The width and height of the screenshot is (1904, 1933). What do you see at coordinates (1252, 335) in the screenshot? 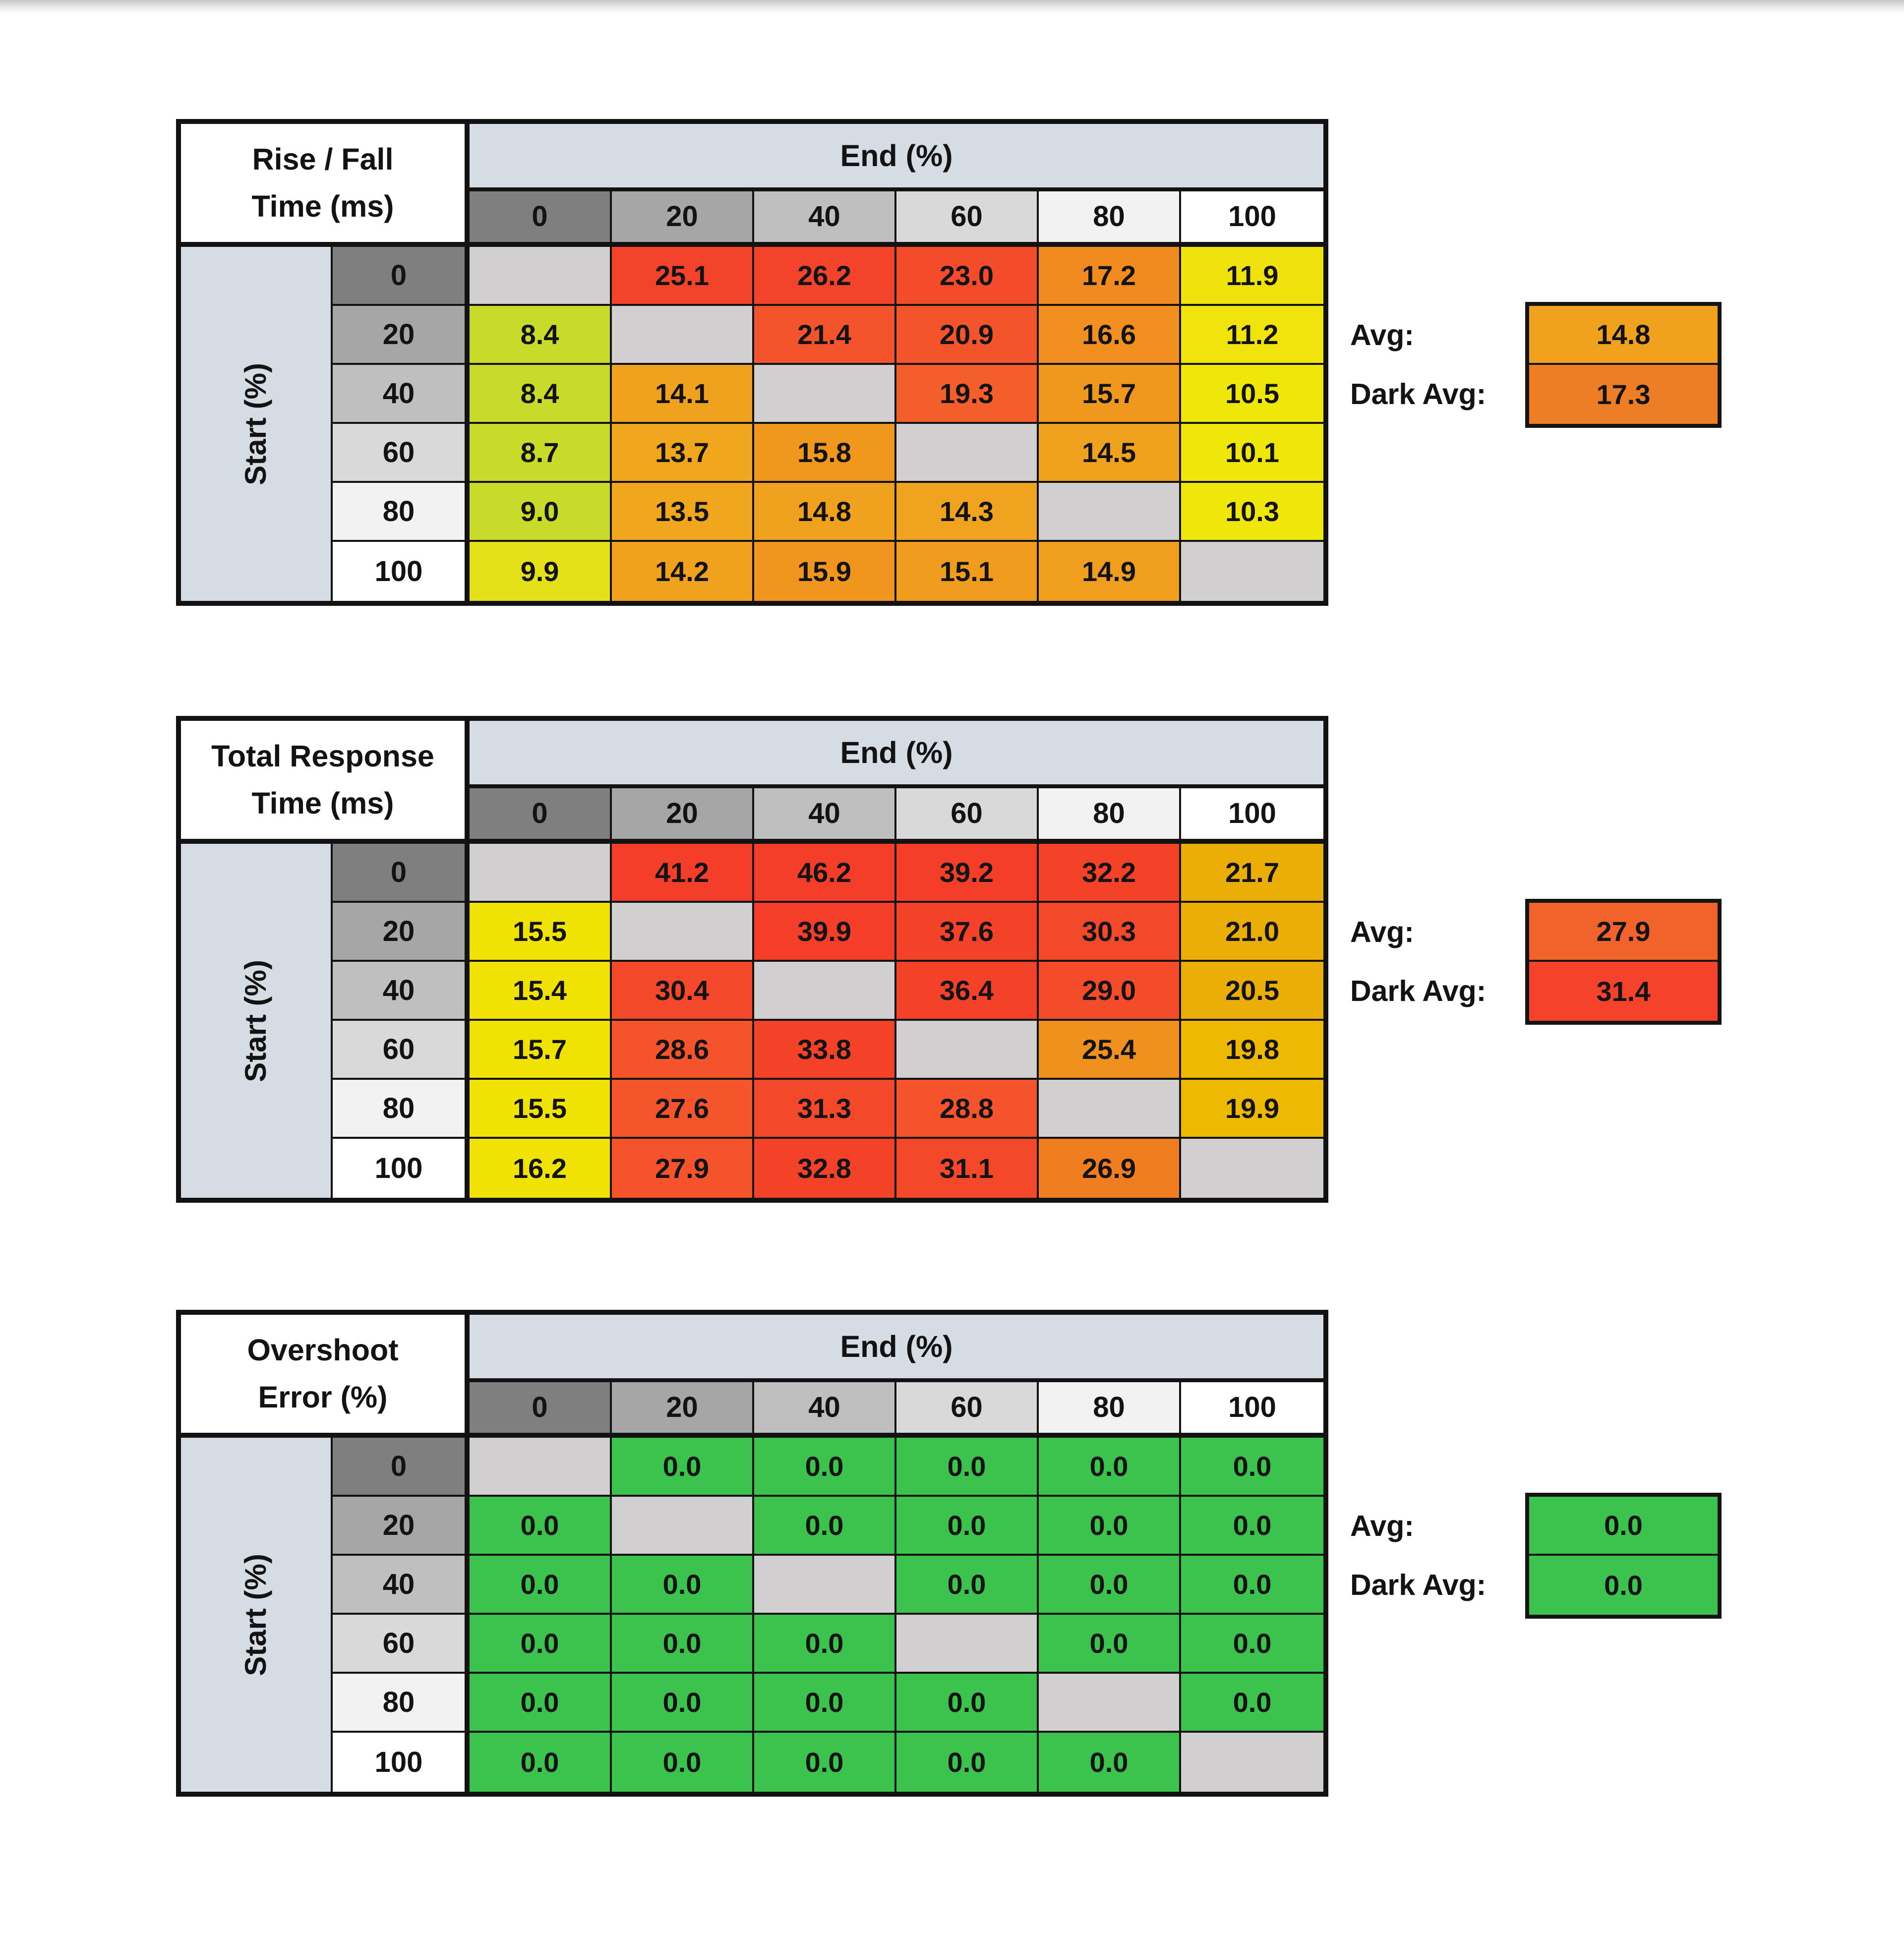
I see `cell-start-20-end-100: 11.2` at bounding box center [1252, 335].